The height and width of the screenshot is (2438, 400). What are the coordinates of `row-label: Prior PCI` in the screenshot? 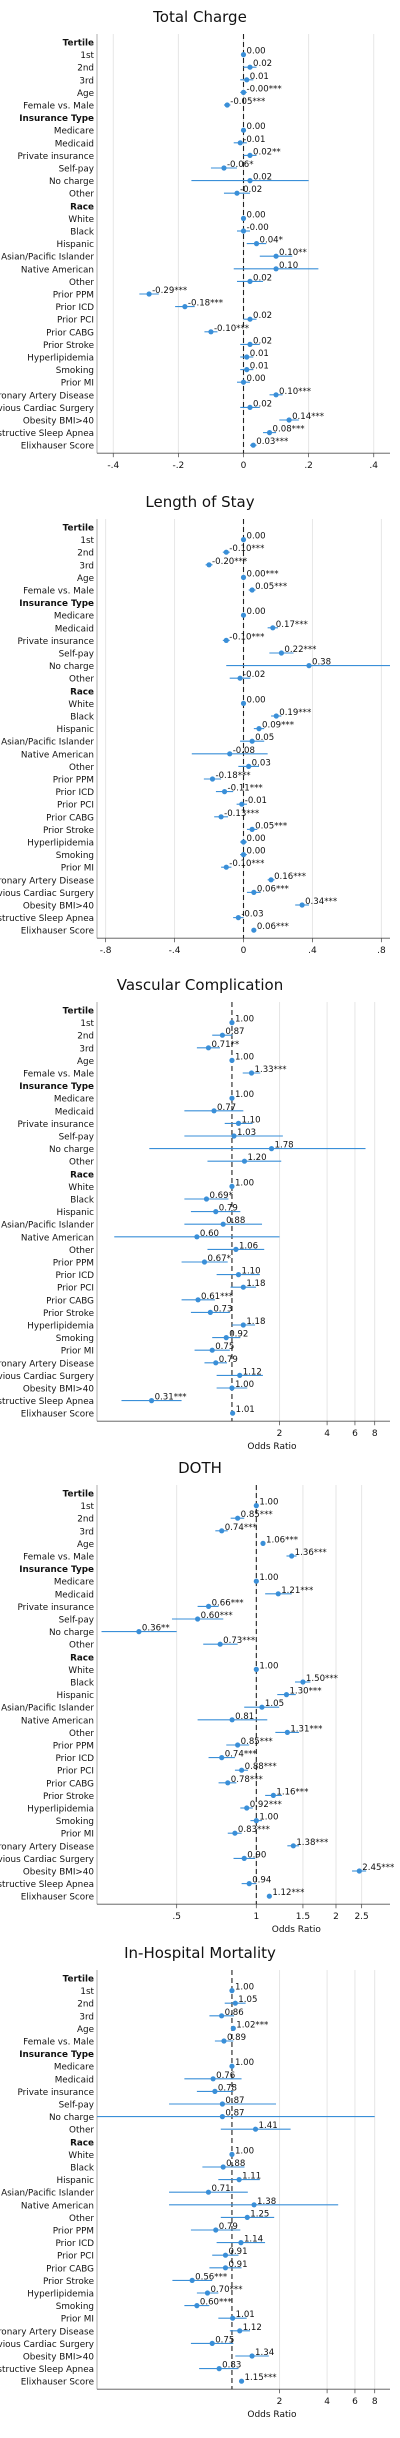 It's located at (75, 806).